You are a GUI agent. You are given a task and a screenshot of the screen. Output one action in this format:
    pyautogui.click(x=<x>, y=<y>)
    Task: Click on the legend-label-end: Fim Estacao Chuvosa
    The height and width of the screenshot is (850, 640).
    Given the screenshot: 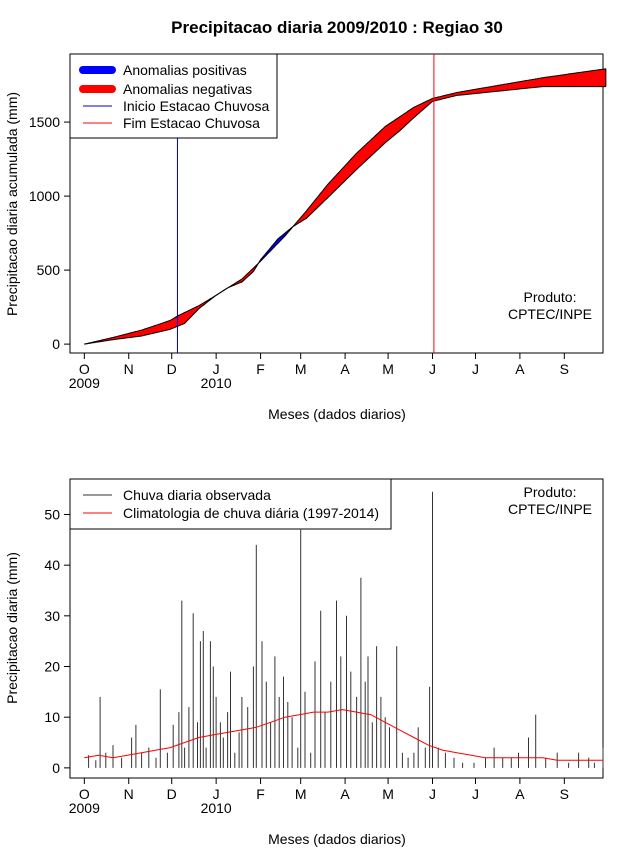 What is the action you would take?
    pyautogui.click(x=191, y=123)
    